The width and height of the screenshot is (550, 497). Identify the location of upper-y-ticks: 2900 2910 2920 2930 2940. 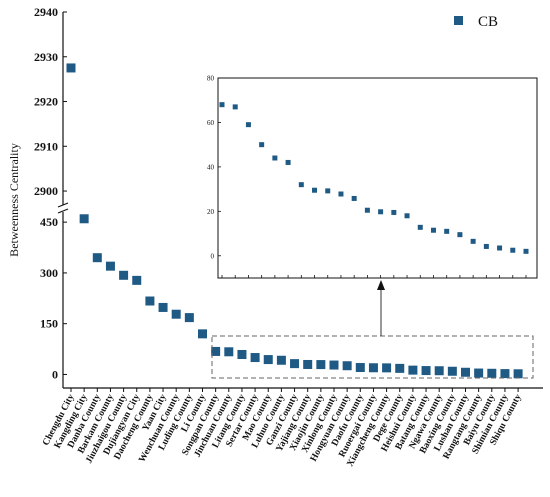
(50, 101).